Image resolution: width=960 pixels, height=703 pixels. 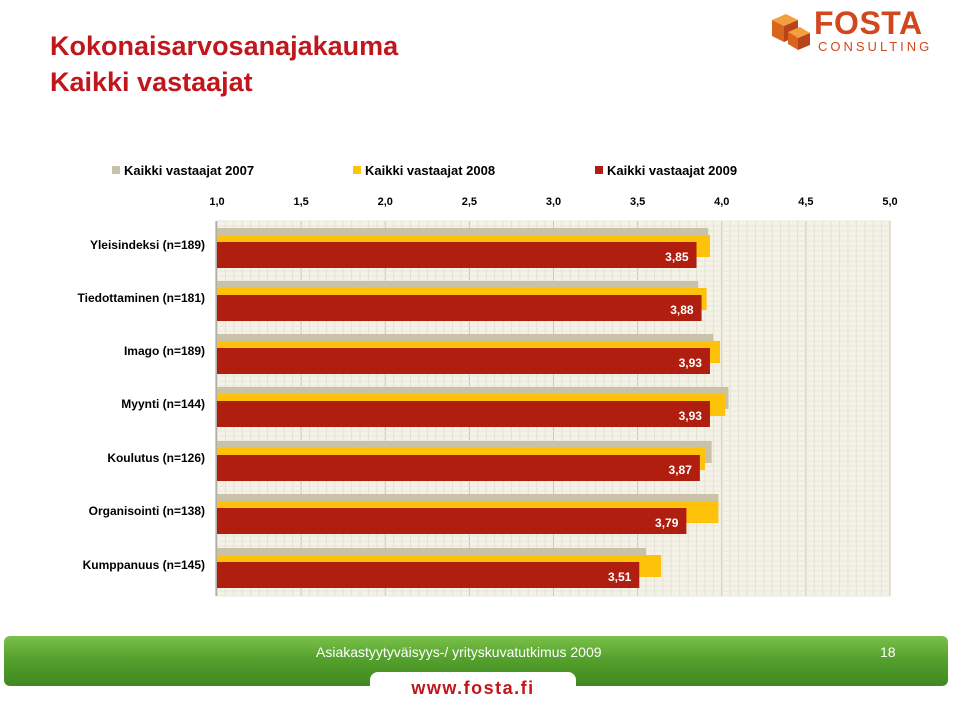 I want to click on company-logo: FOSTA CONSULTING, so click(x=851, y=31).